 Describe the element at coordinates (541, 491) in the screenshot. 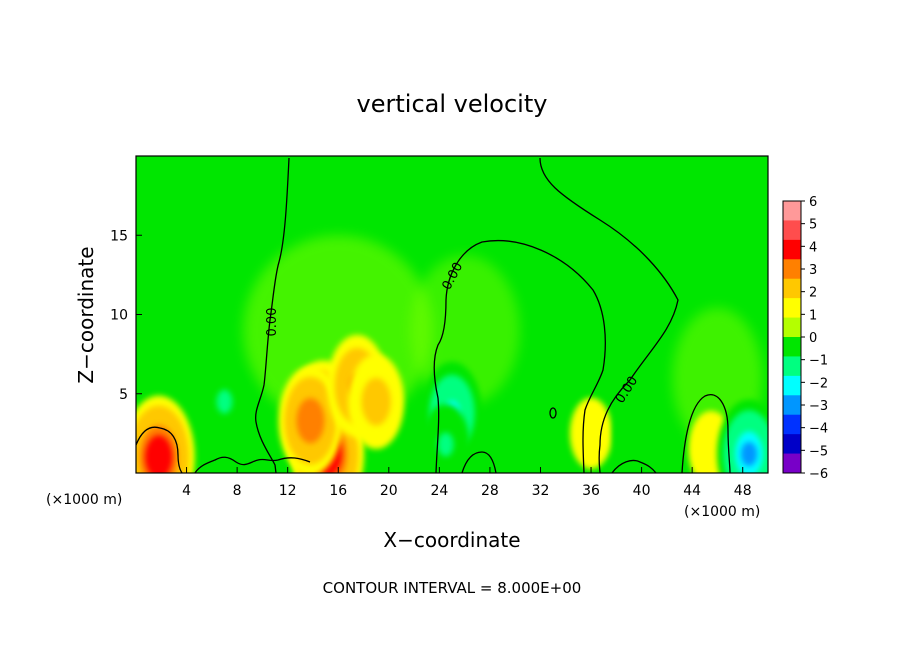

I see `x-tick-label: 32` at that location.